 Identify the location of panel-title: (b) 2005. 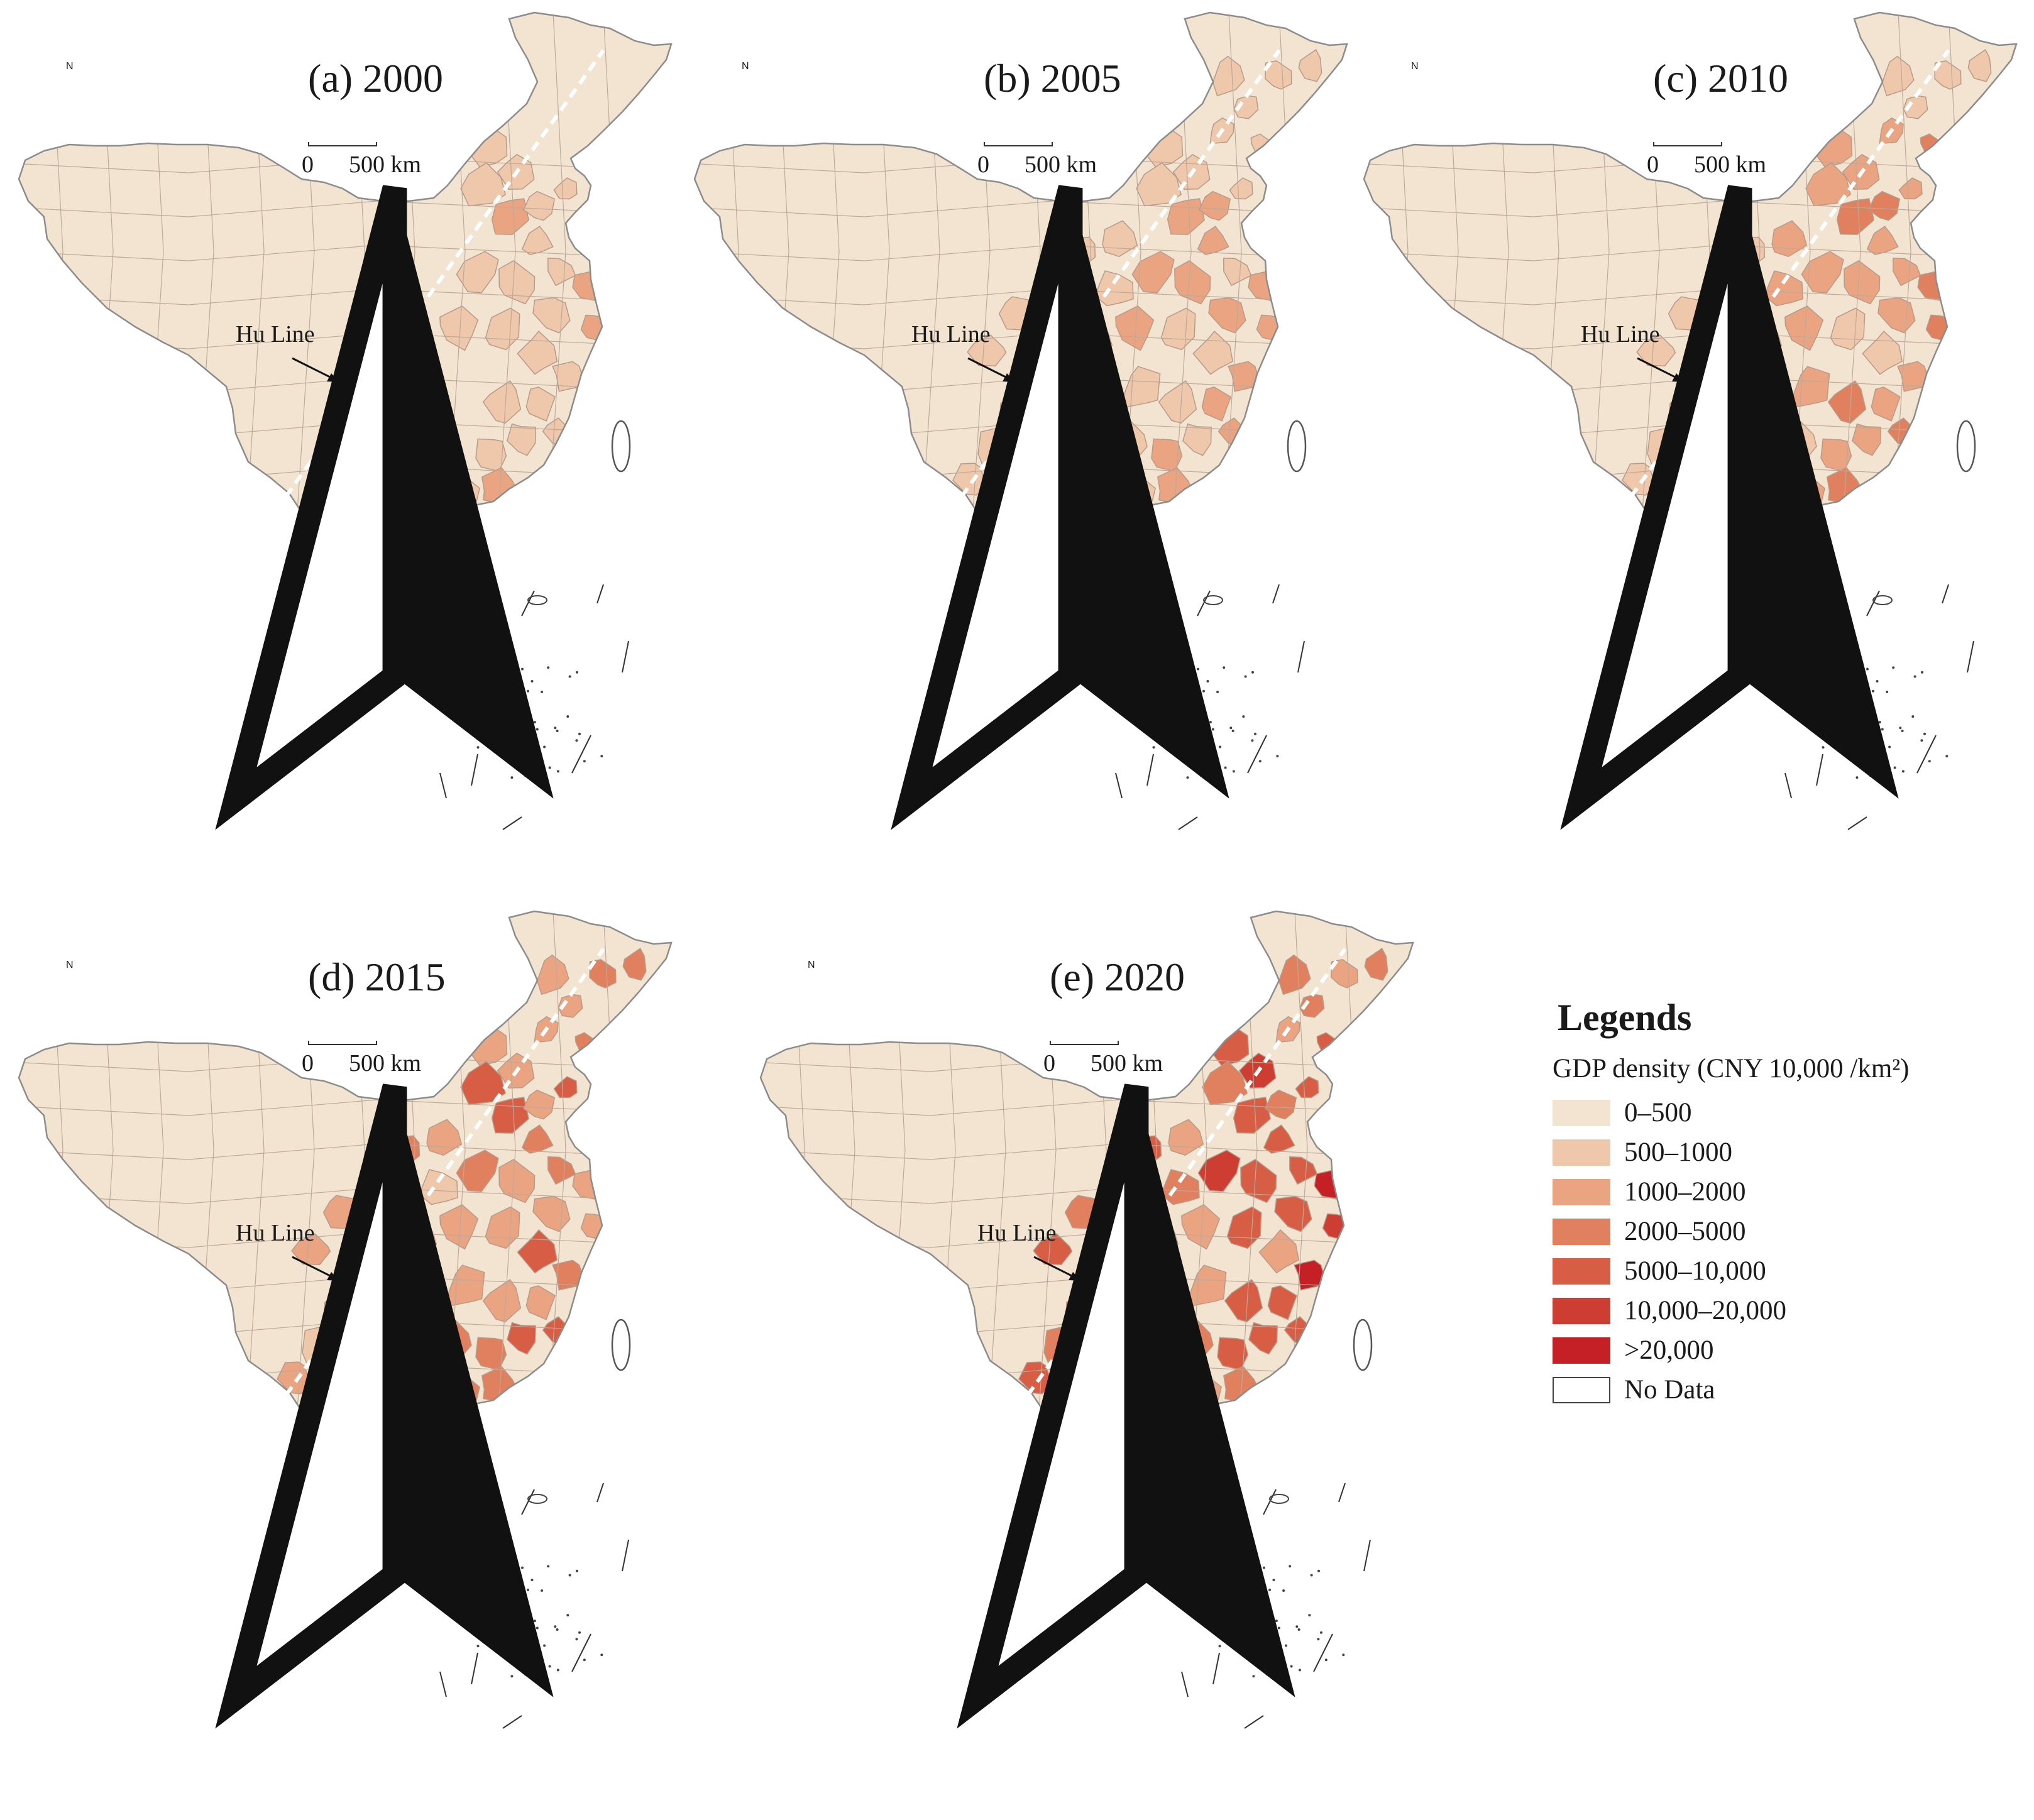
(1052, 78).